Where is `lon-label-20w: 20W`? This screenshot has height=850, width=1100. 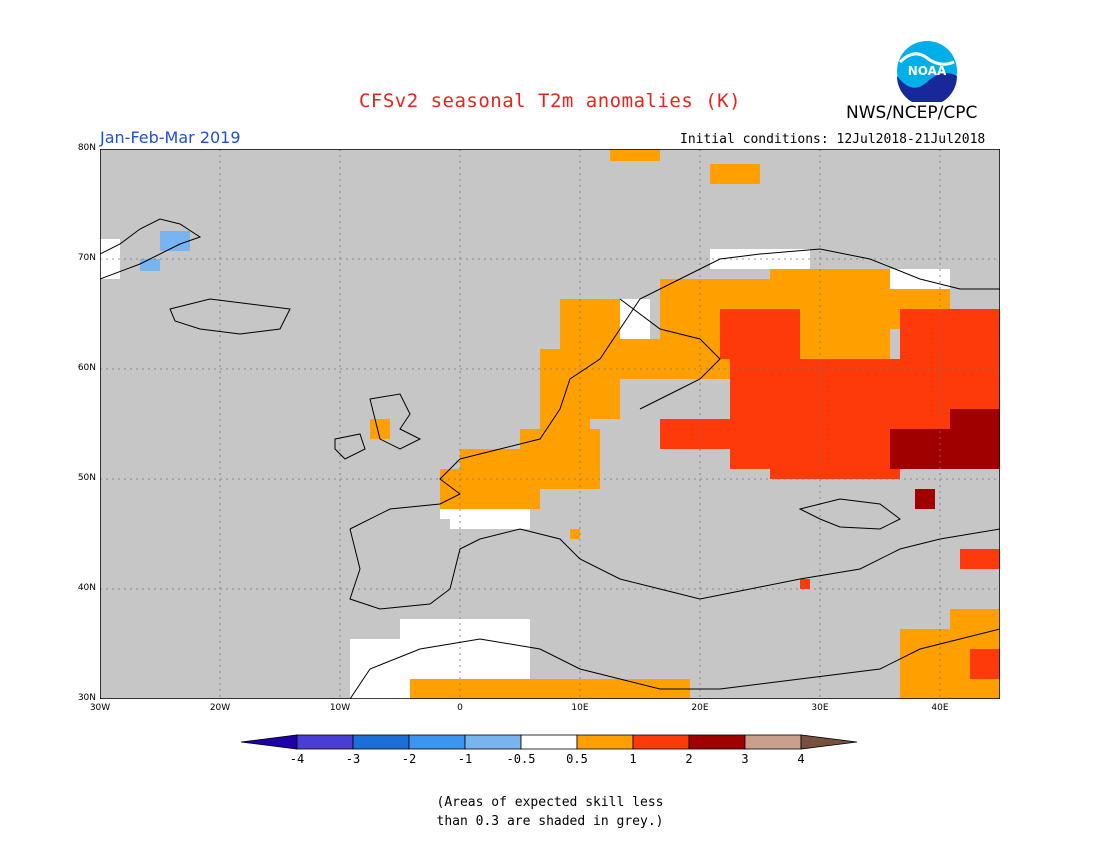 lon-label-20w: 20W is located at coordinates (220, 708).